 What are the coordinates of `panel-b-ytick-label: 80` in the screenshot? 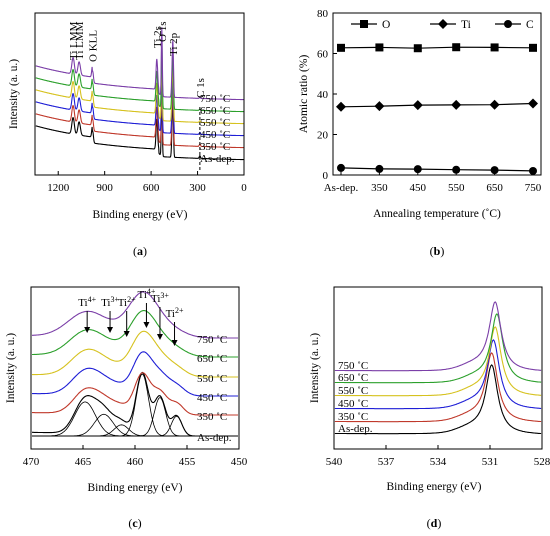 It's located at (323, 14).